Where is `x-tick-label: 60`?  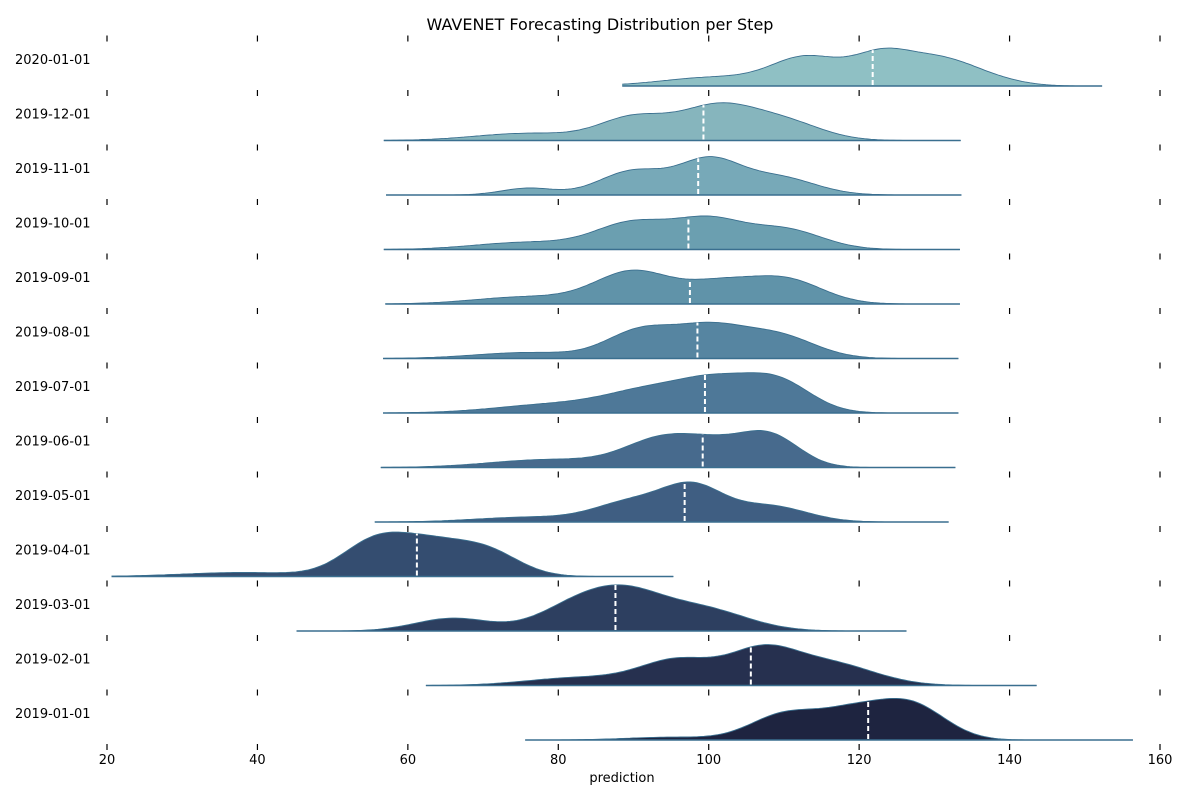
x-tick-label: 60 is located at coordinates (408, 760).